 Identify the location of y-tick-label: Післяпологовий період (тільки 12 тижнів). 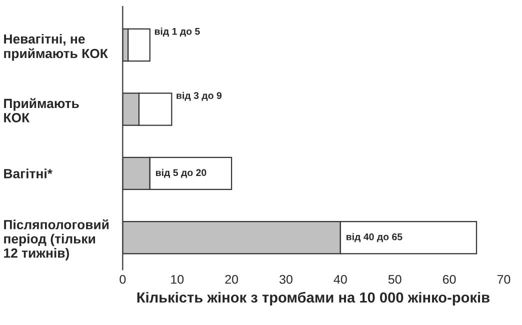
(56, 239).